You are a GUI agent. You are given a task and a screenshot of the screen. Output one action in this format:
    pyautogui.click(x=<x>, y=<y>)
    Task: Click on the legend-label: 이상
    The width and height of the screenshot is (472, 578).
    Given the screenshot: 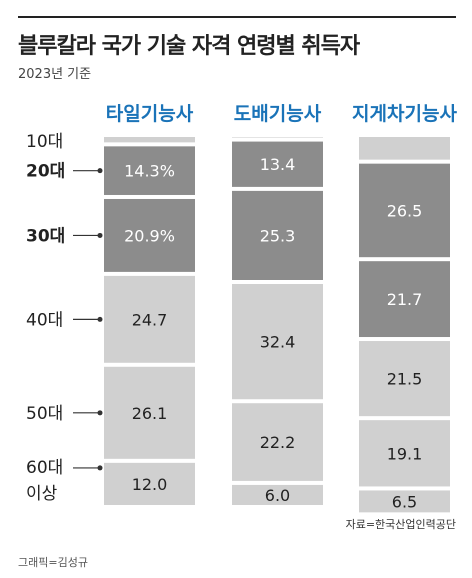 What is the action you would take?
    pyautogui.click(x=42, y=494)
    